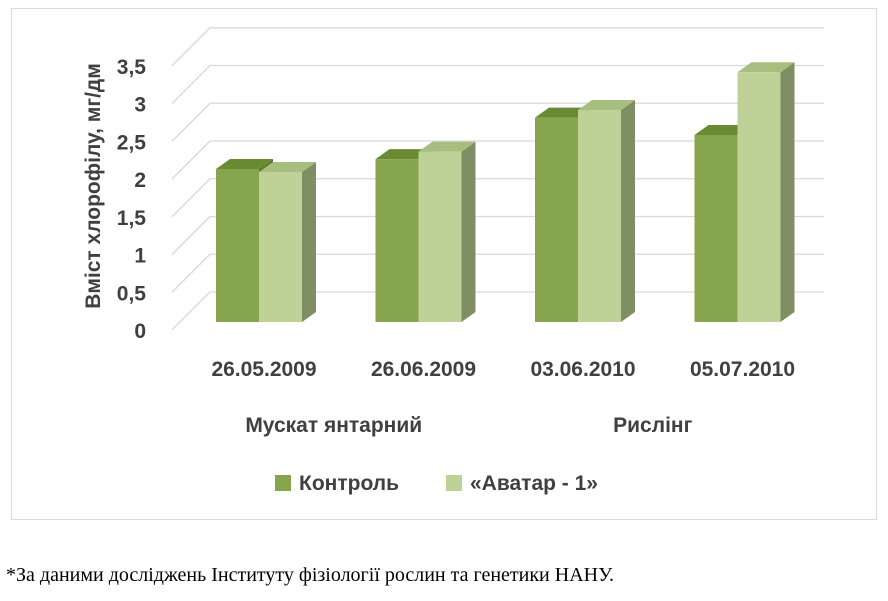 The height and width of the screenshot is (601, 888). What do you see at coordinates (132, 218) in the screenshot?
I see `y-tick-label: 1,5` at bounding box center [132, 218].